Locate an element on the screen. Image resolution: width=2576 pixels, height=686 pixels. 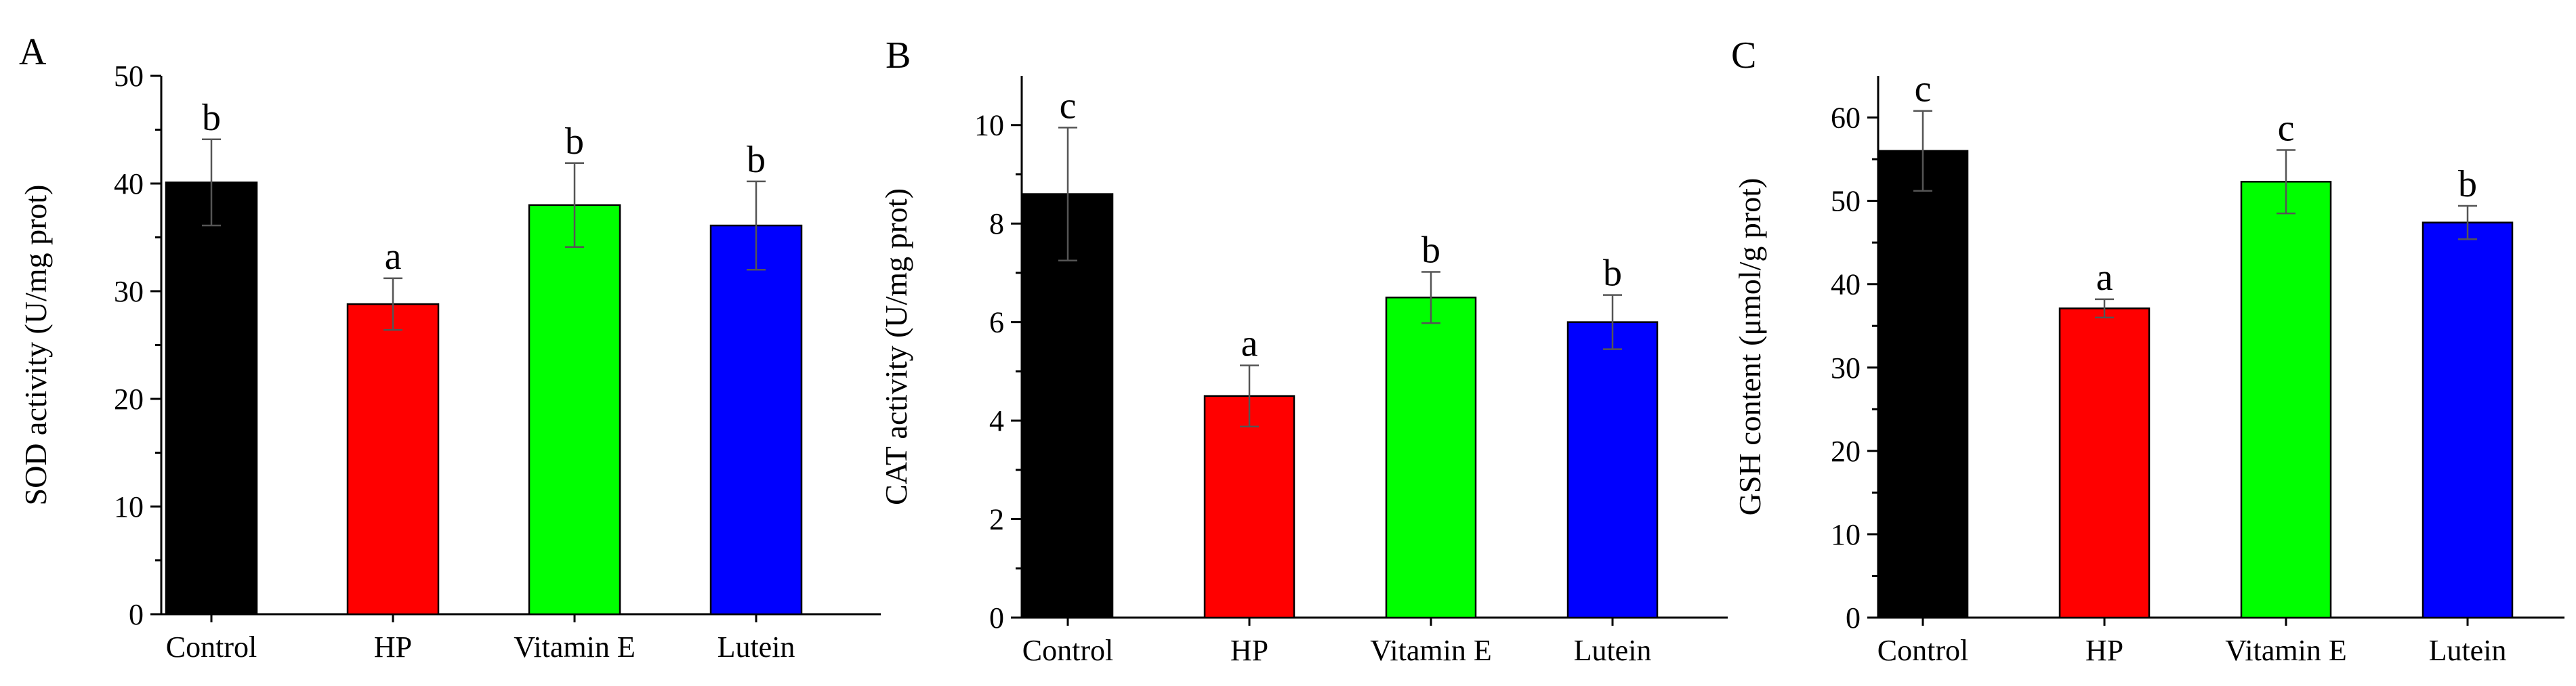
y-tick-label: 60 is located at coordinates (1846, 118).